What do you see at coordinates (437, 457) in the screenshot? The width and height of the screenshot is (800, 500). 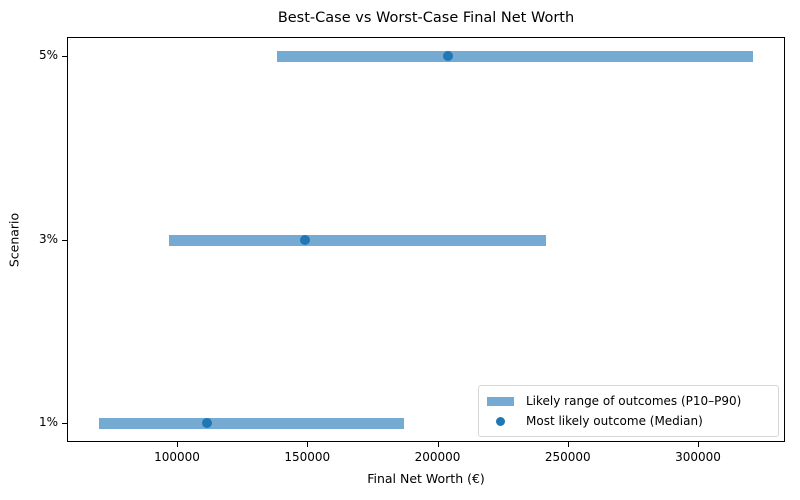 I see `x-tick-label: 200000` at bounding box center [437, 457].